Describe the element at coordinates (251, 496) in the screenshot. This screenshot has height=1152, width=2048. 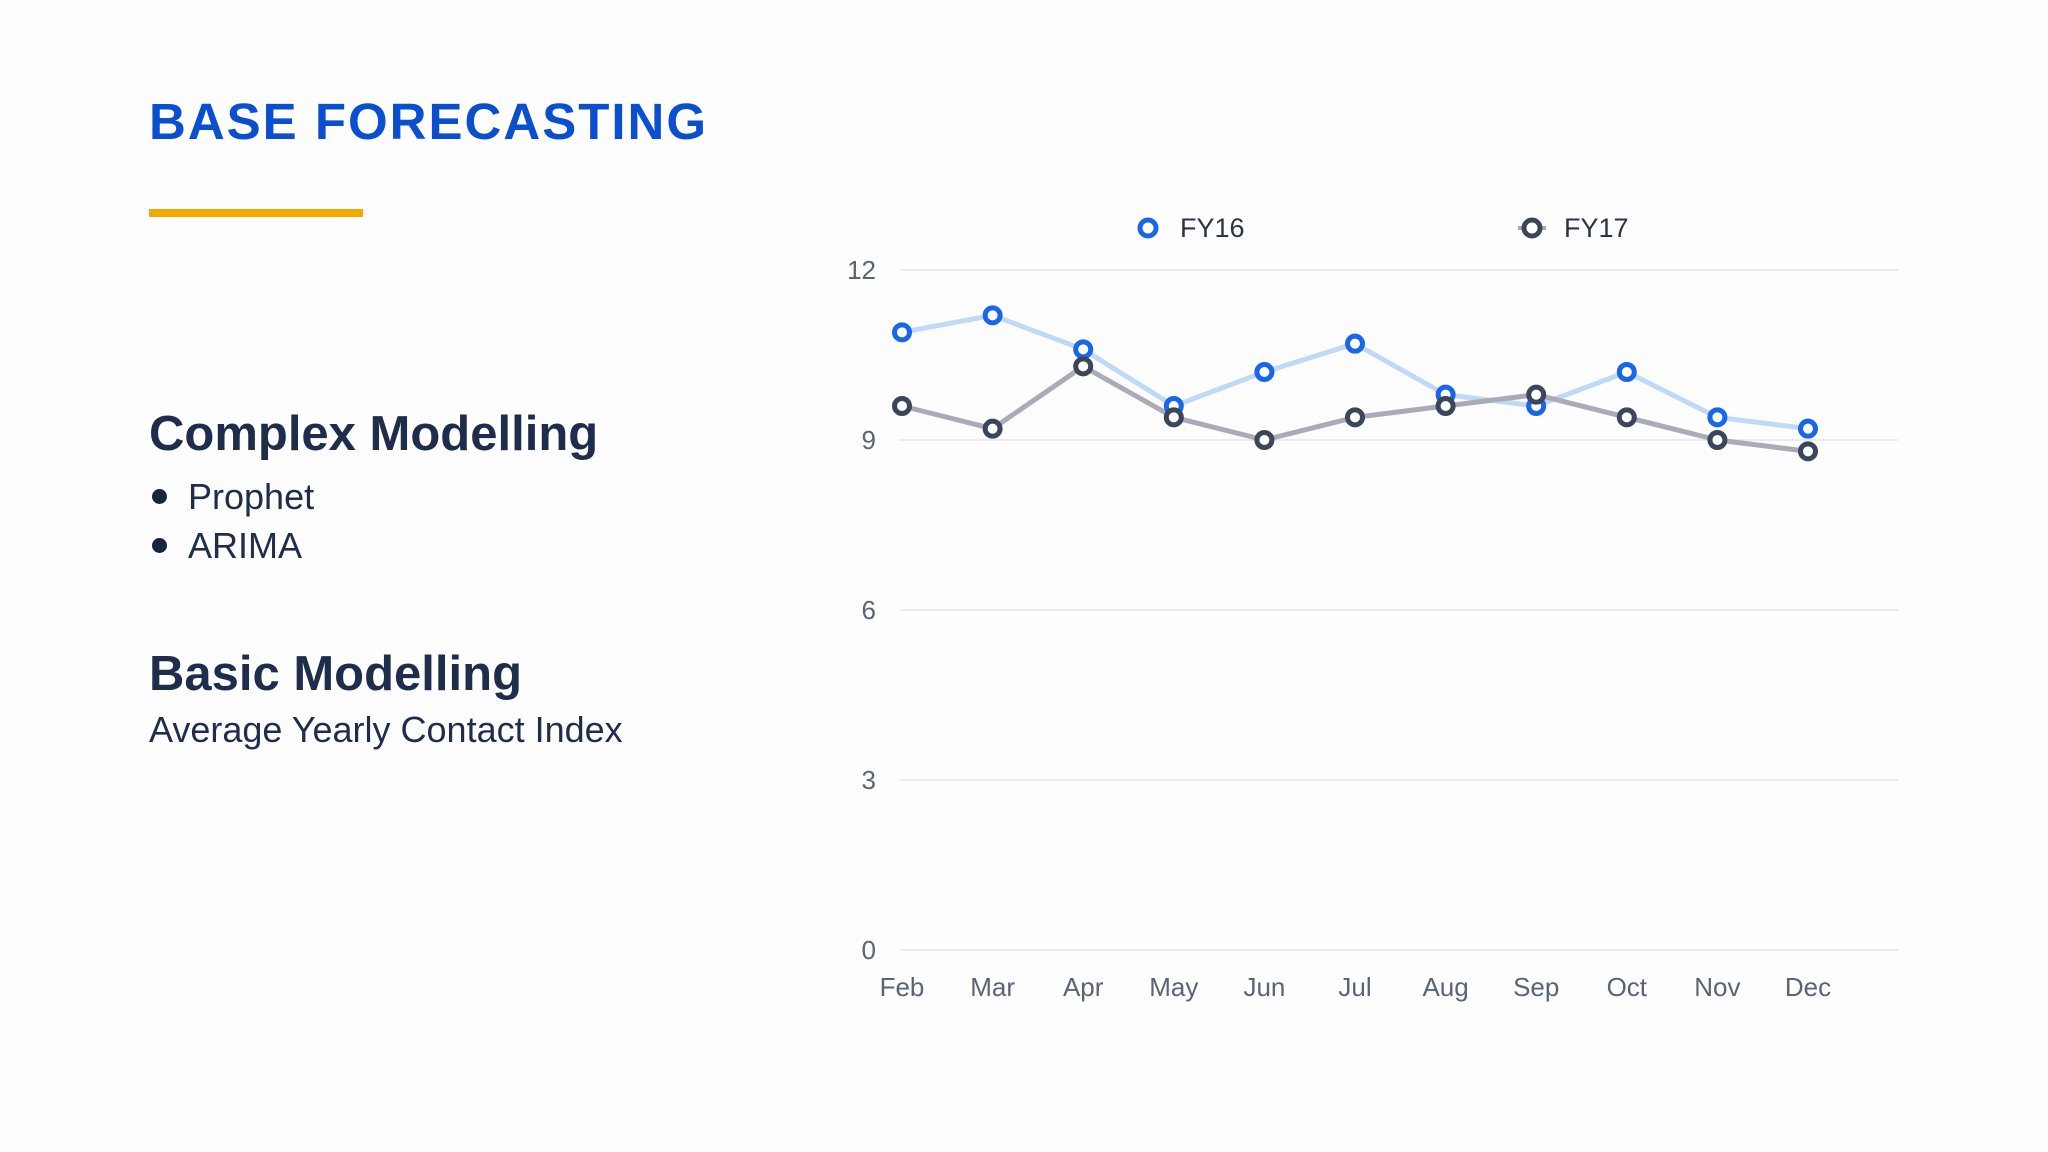
I see `list-item-label: Prophet` at that location.